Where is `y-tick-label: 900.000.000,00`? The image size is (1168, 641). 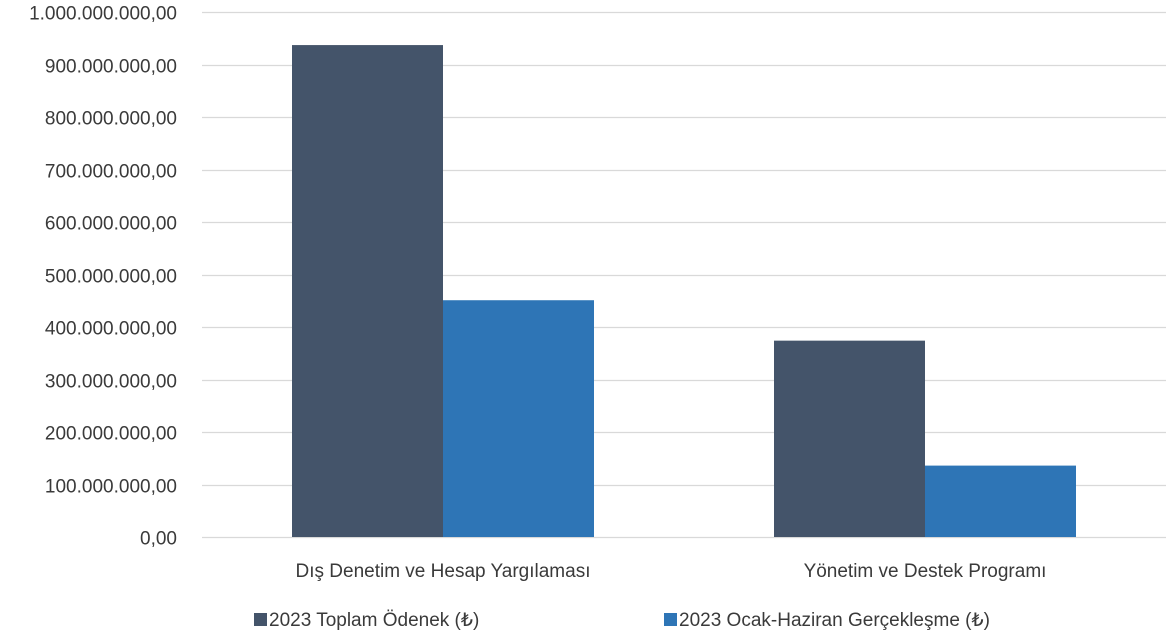
y-tick-label: 900.000.000,00 is located at coordinates (111, 67).